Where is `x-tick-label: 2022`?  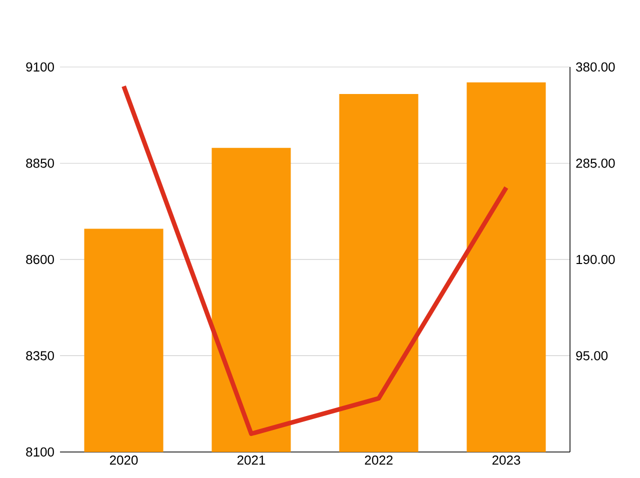 x-tick-label: 2022 is located at coordinates (378, 460).